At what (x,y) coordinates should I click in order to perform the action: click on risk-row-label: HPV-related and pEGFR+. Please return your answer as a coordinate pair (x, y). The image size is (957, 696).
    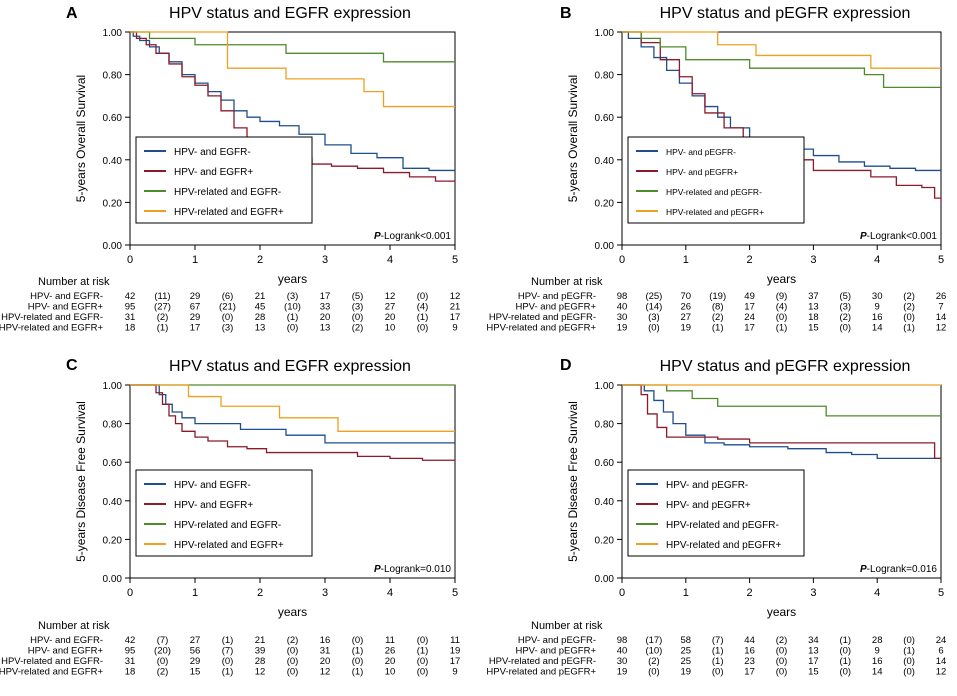
    Looking at the image, I should click on (541, 672).